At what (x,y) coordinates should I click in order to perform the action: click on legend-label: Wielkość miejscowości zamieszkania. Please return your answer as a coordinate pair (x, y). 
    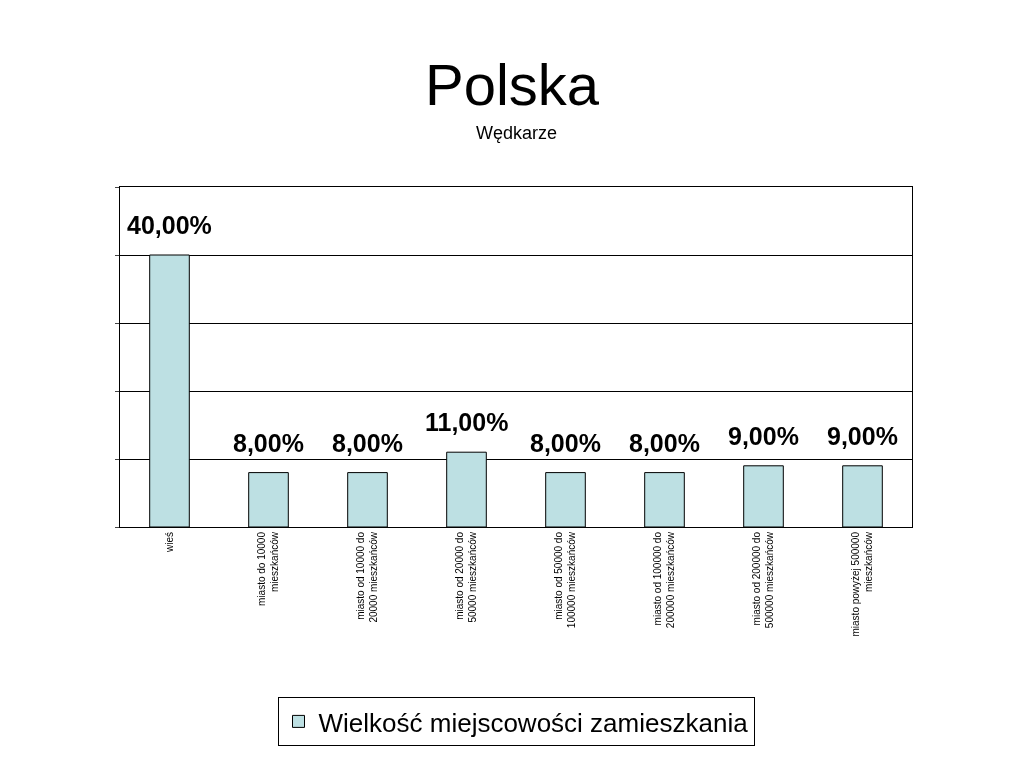
    Looking at the image, I should click on (533, 722).